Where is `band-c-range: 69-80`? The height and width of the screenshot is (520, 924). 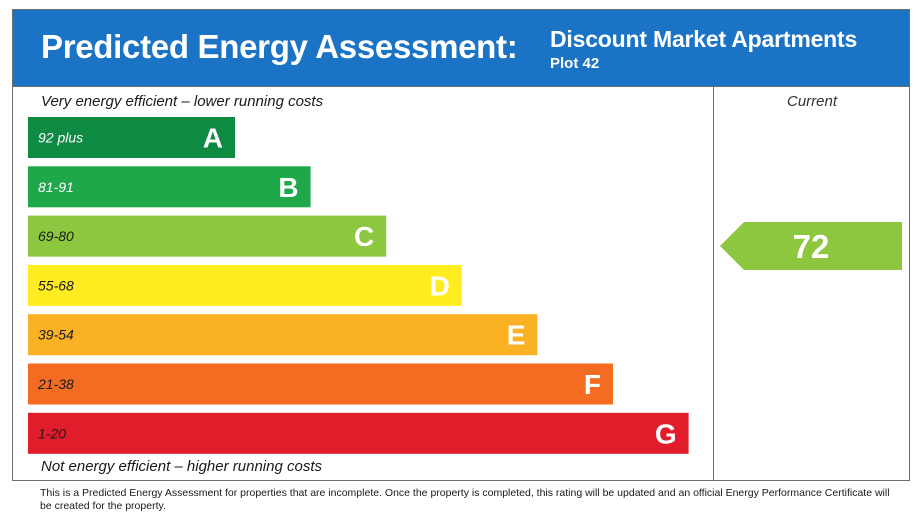 band-c-range: 69-80 is located at coordinates (56, 236).